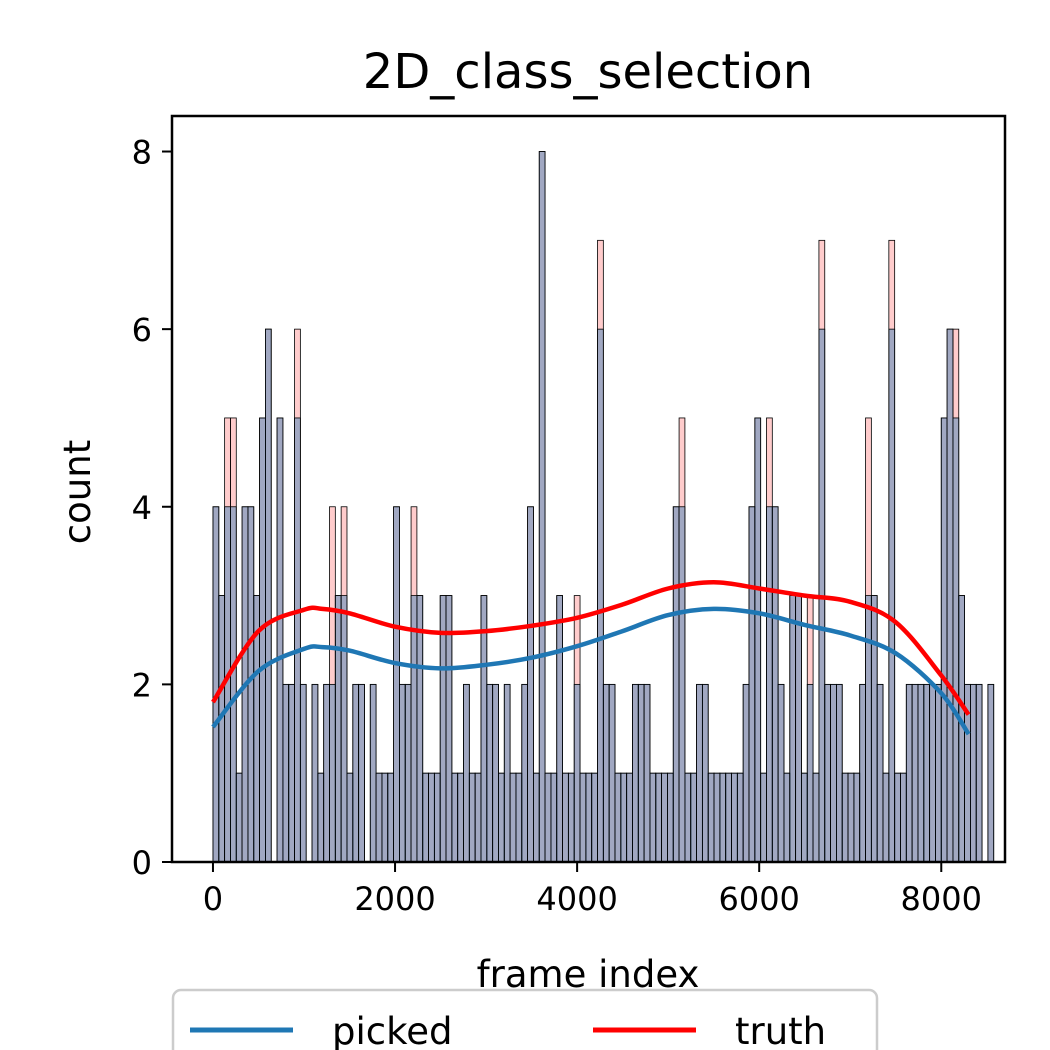  Describe the element at coordinates (213, 899) in the screenshot. I see `x-tick-label: 0` at that location.